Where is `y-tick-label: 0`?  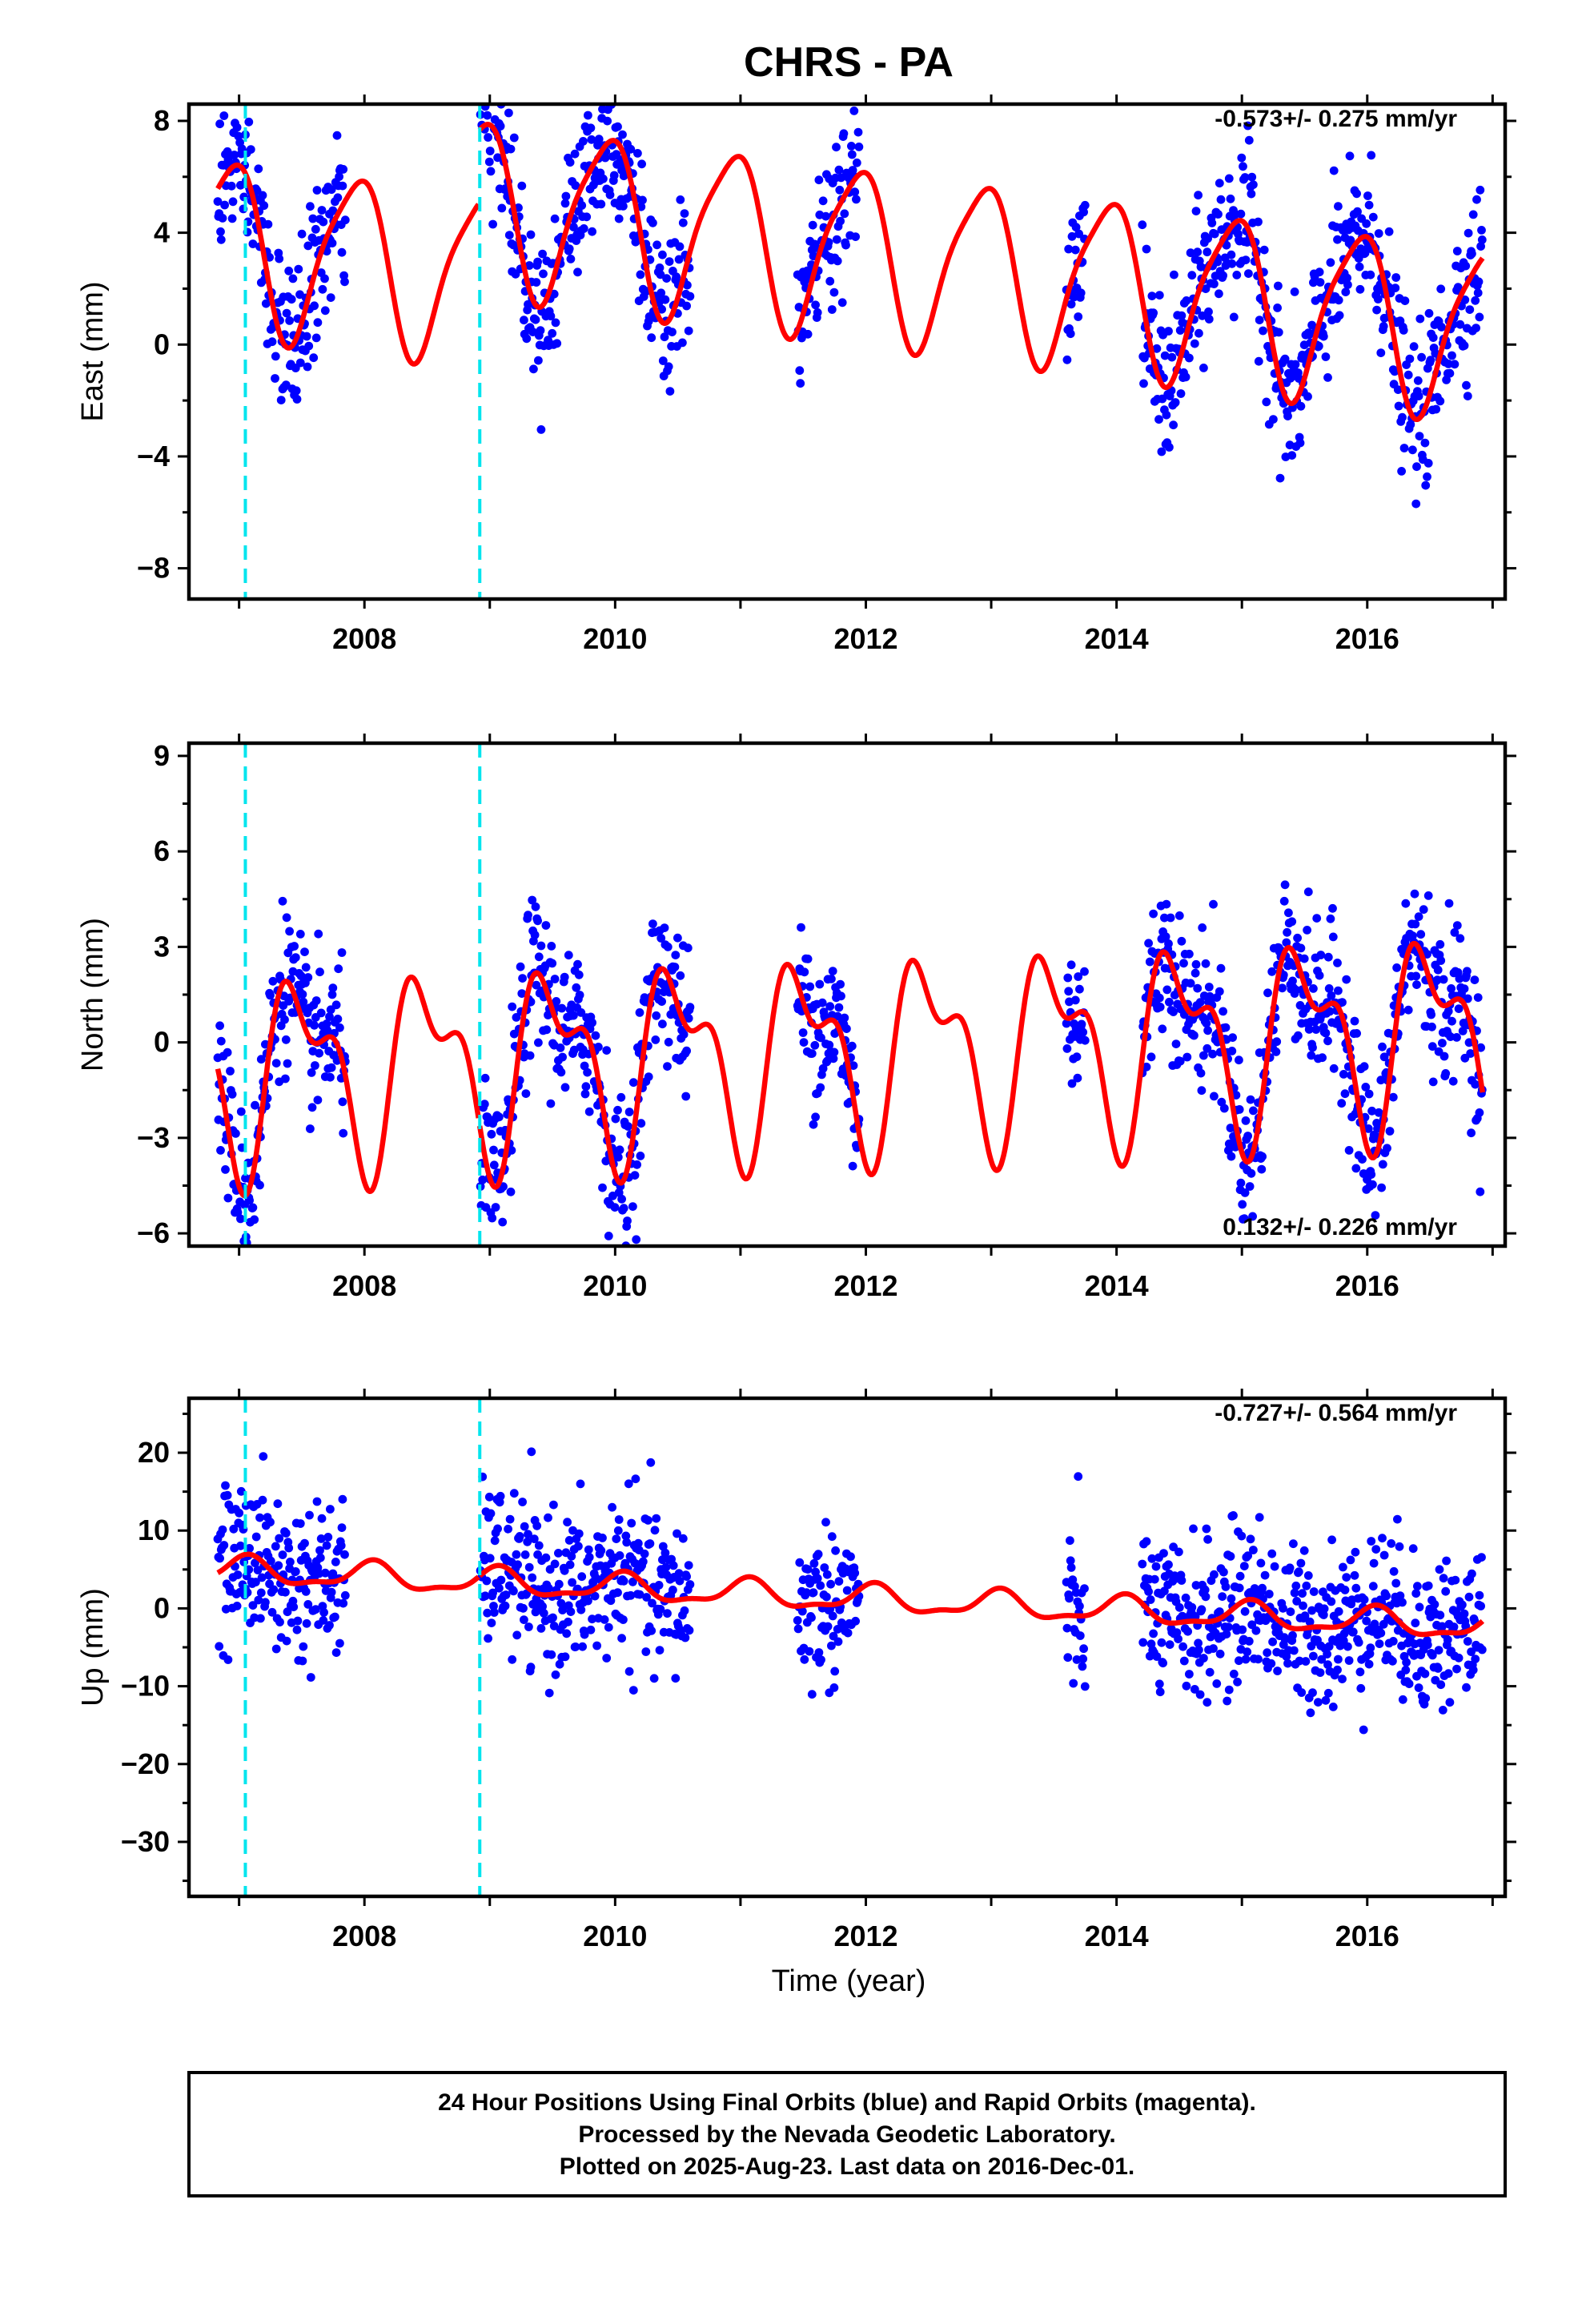
y-tick-label: 0 is located at coordinates (162, 344).